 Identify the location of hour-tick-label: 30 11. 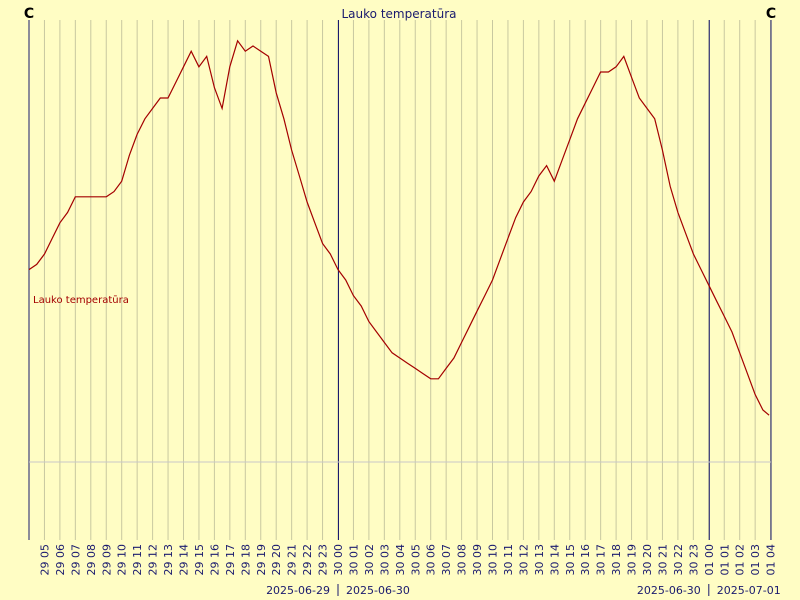
(508, 560).